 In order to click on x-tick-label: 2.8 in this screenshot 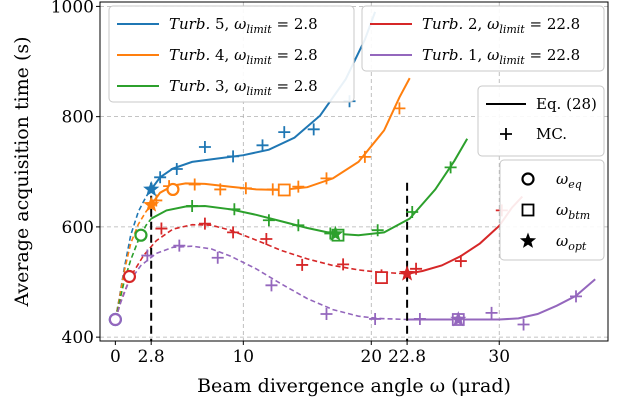, I will do `click(151, 357)`.